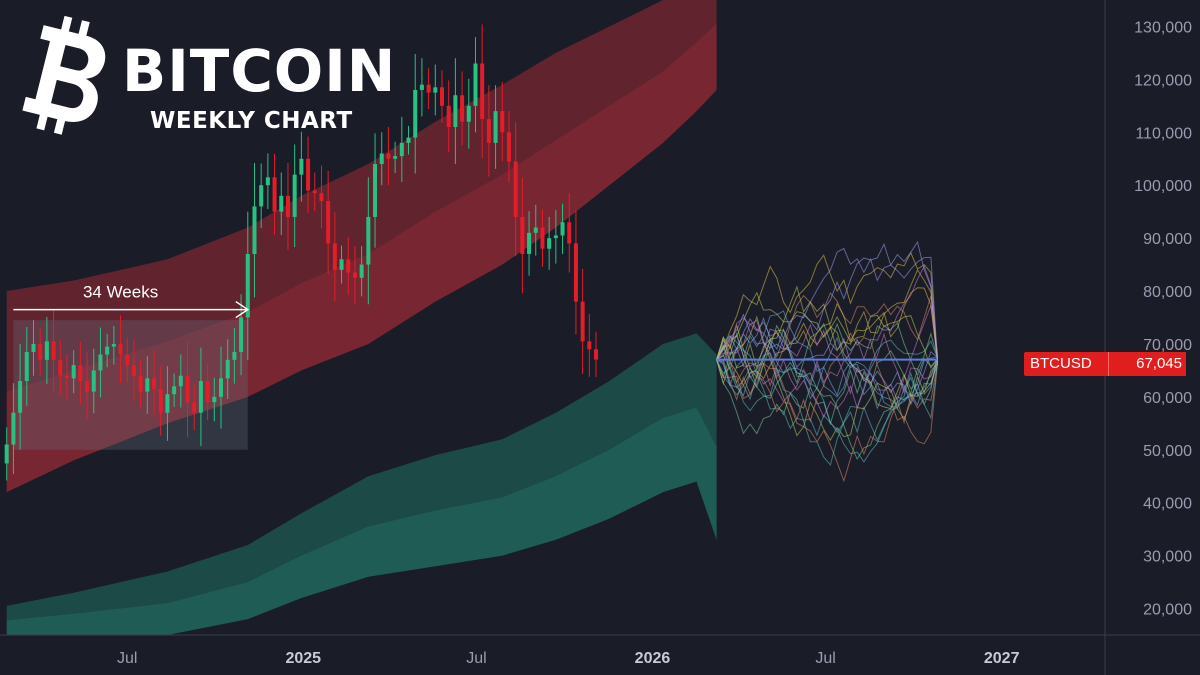 The width and height of the screenshot is (1200, 675). What do you see at coordinates (1167, 239) in the screenshot?
I see `y-tick-label: 90,000` at bounding box center [1167, 239].